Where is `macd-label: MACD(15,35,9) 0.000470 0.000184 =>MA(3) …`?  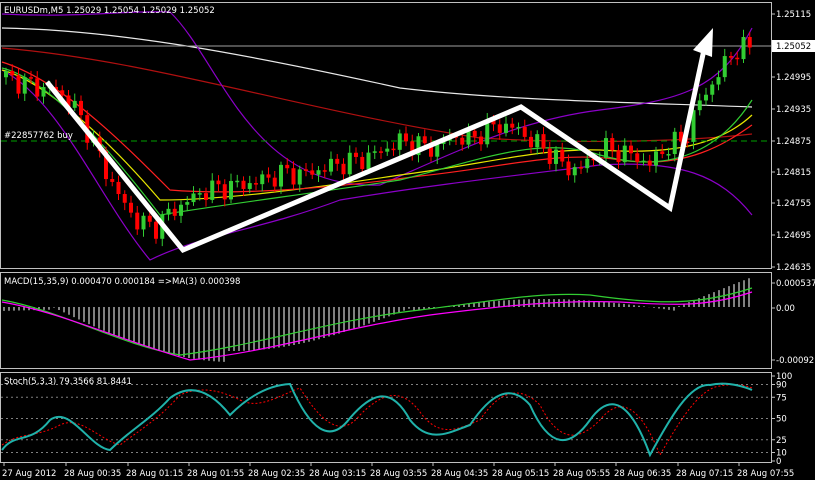 macd-label: MACD(15,35,9) 0.000470 0.000184 =>MA(3) … is located at coordinates (122, 282).